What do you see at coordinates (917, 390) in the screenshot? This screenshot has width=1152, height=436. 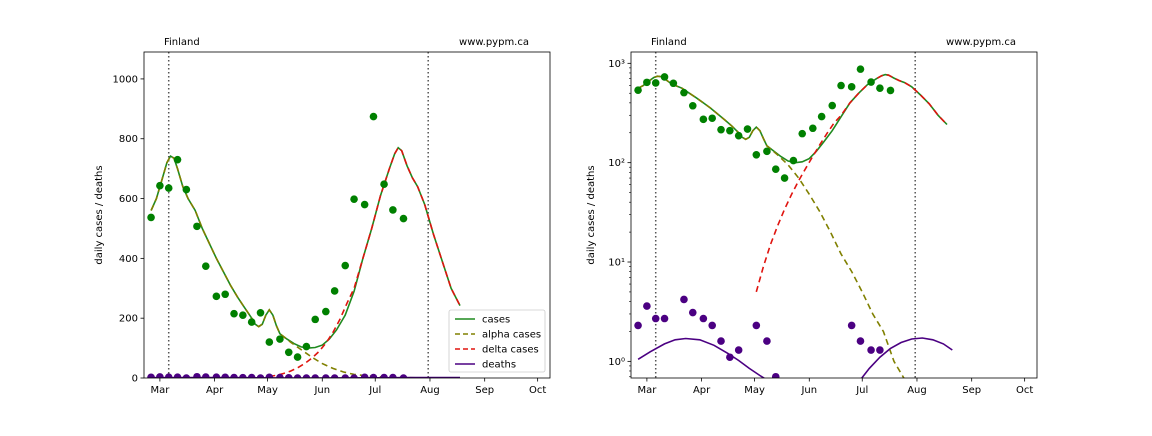 I see `x-tick-label: Aug` at bounding box center [917, 390].